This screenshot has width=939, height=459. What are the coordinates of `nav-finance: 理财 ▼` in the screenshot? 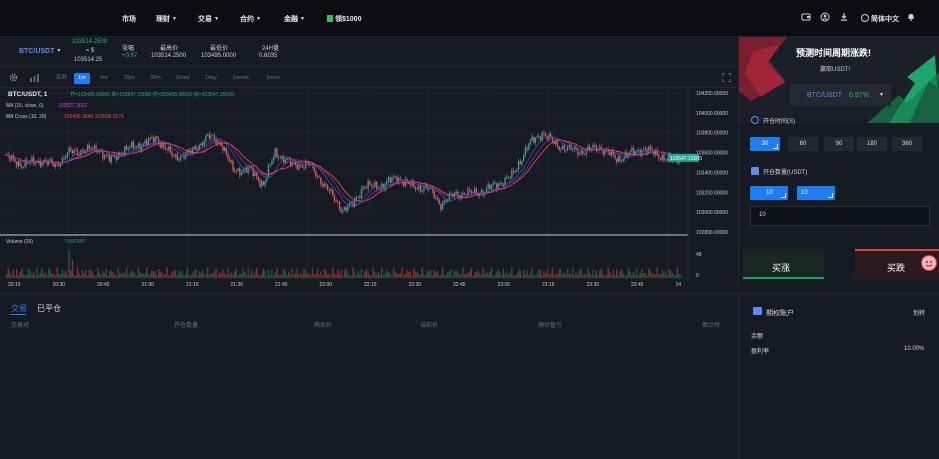 It's located at (166, 19).